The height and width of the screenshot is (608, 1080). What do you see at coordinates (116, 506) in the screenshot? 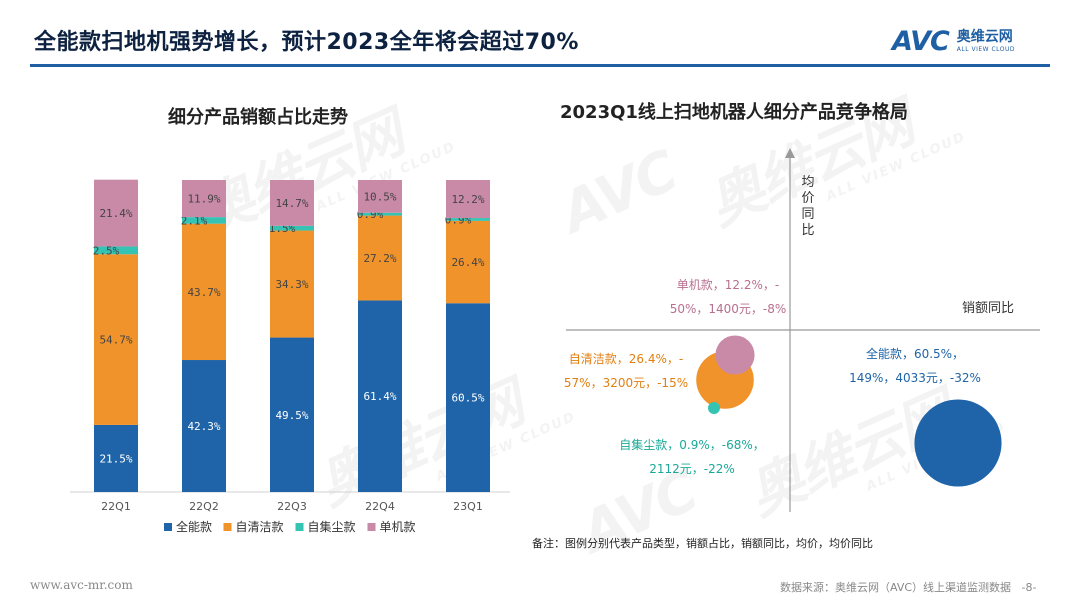
I see `x-tick-label: 22Q1` at bounding box center [116, 506].